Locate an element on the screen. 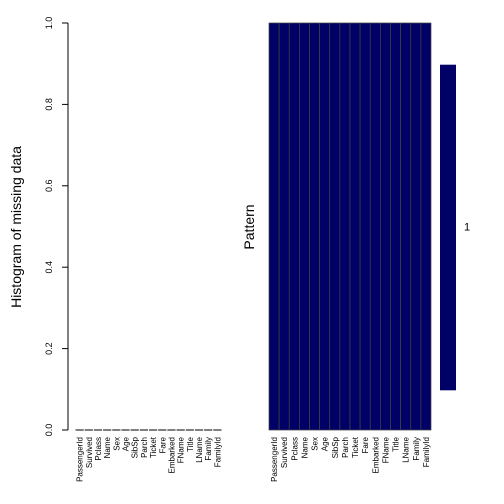  pattern-x-label: Age is located at coordinates (325, 443).